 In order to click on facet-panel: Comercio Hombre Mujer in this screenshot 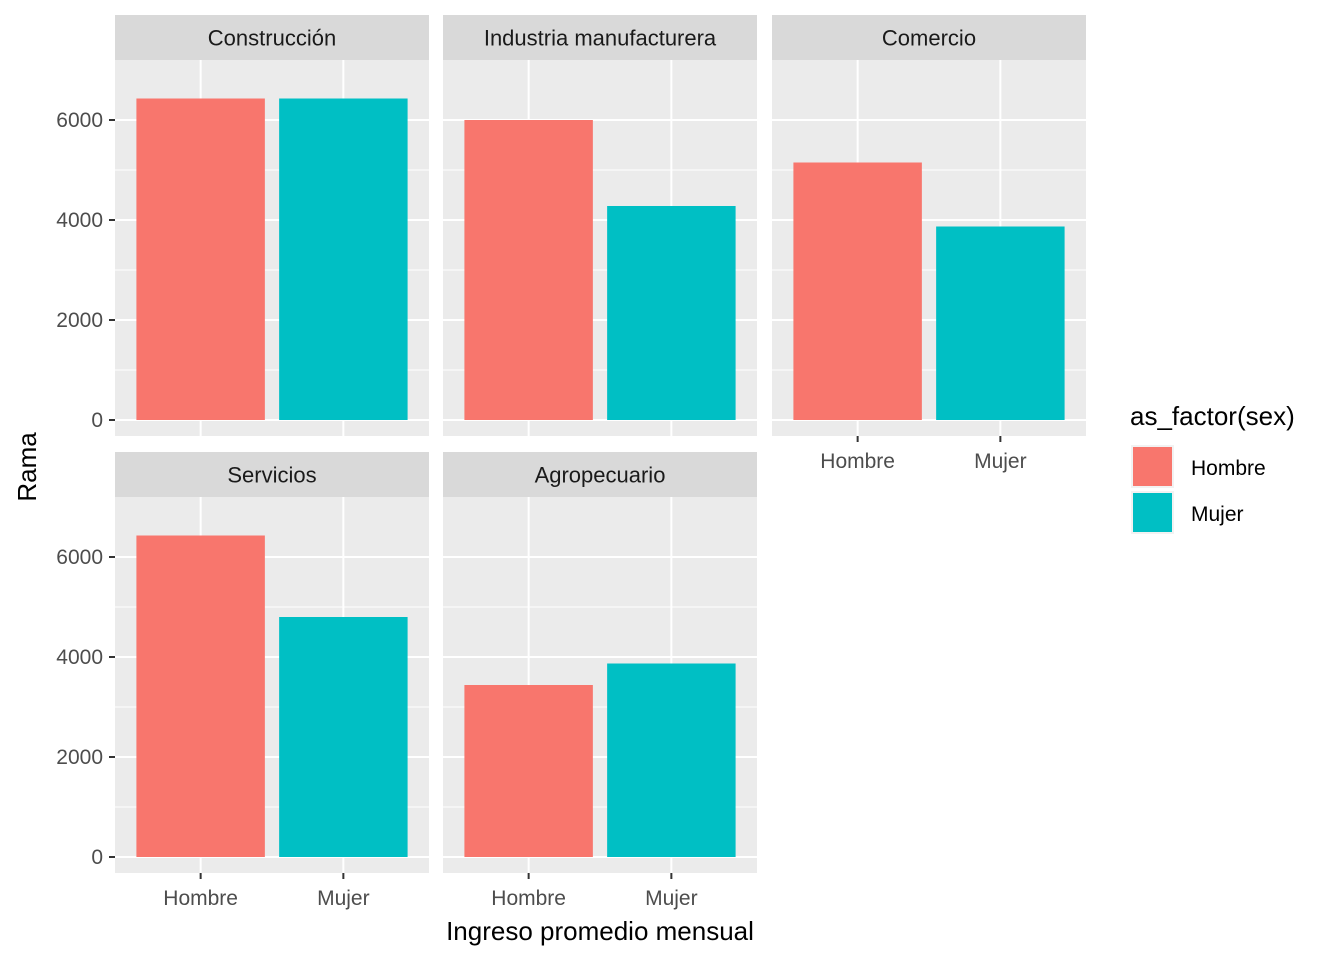, I will do `click(929, 244)`.